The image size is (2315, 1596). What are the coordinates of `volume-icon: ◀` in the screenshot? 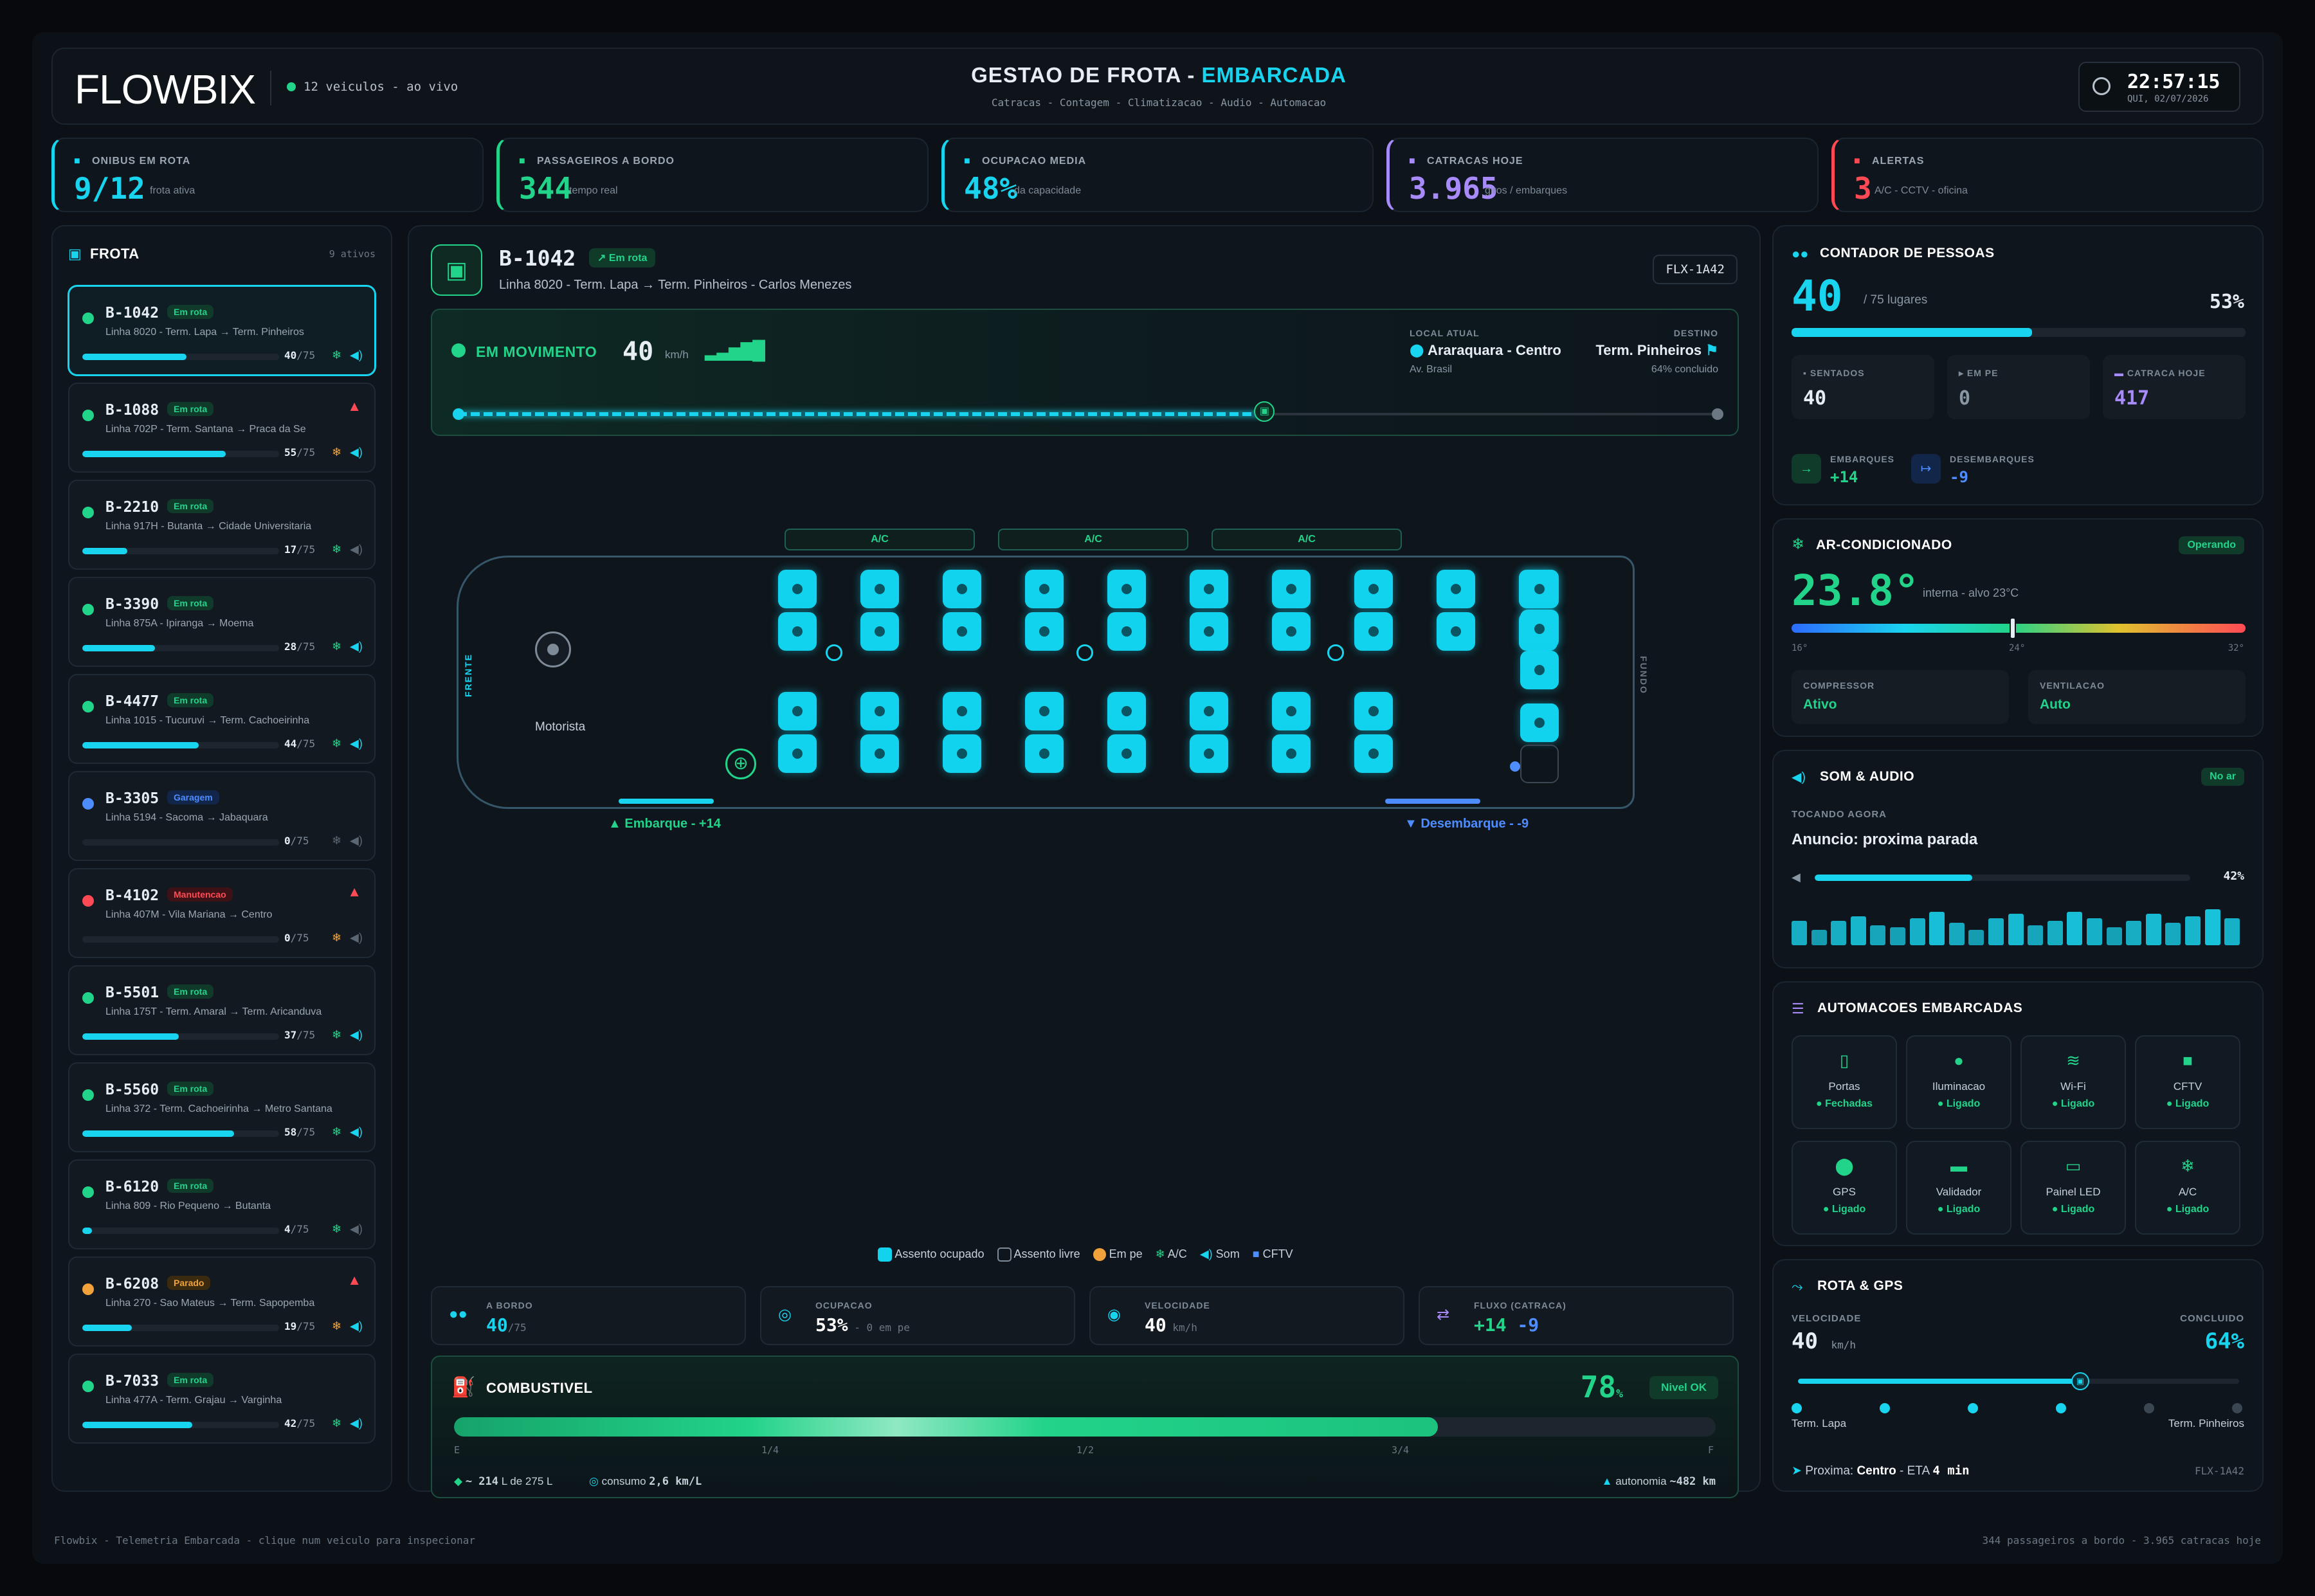 It's located at (1797, 878).